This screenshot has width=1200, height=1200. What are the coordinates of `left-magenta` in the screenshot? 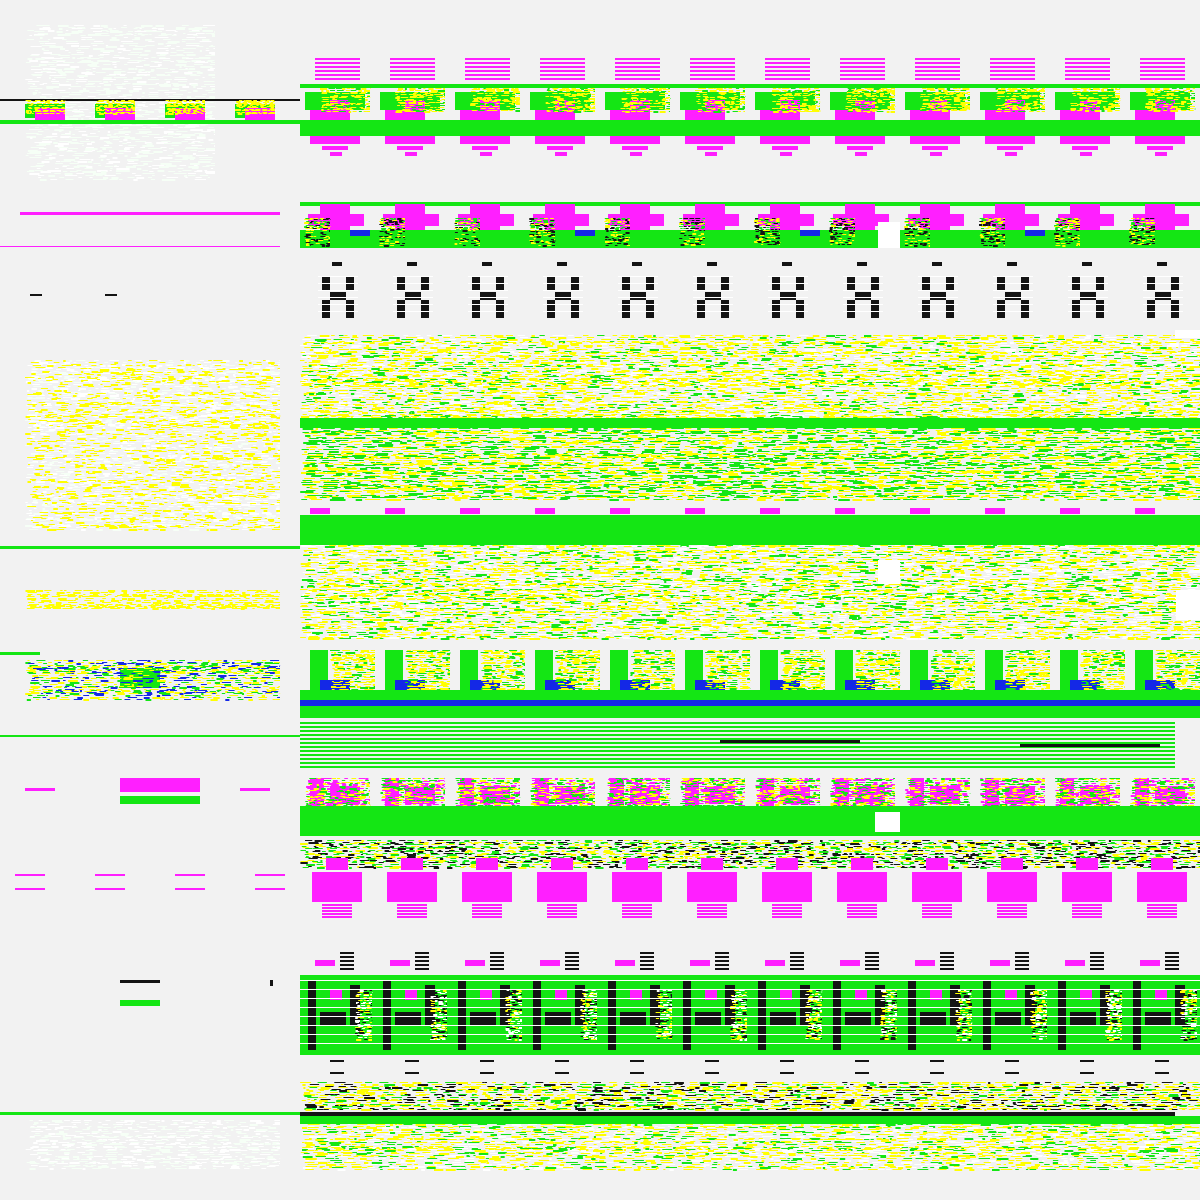 It's located at (270, 875).